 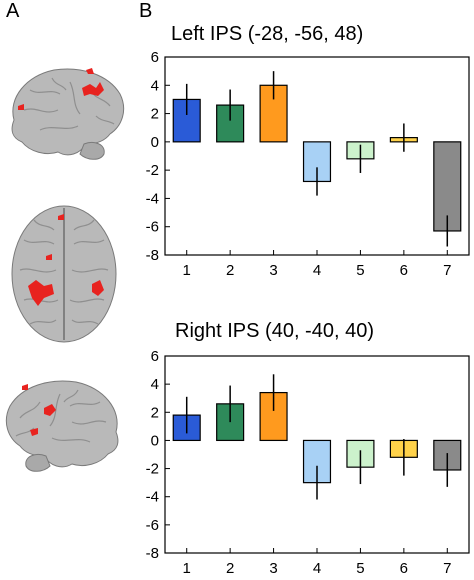 What do you see at coordinates (98, 288) in the screenshot?
I see `activation-cluster-right` at bounding box center [98, 288].